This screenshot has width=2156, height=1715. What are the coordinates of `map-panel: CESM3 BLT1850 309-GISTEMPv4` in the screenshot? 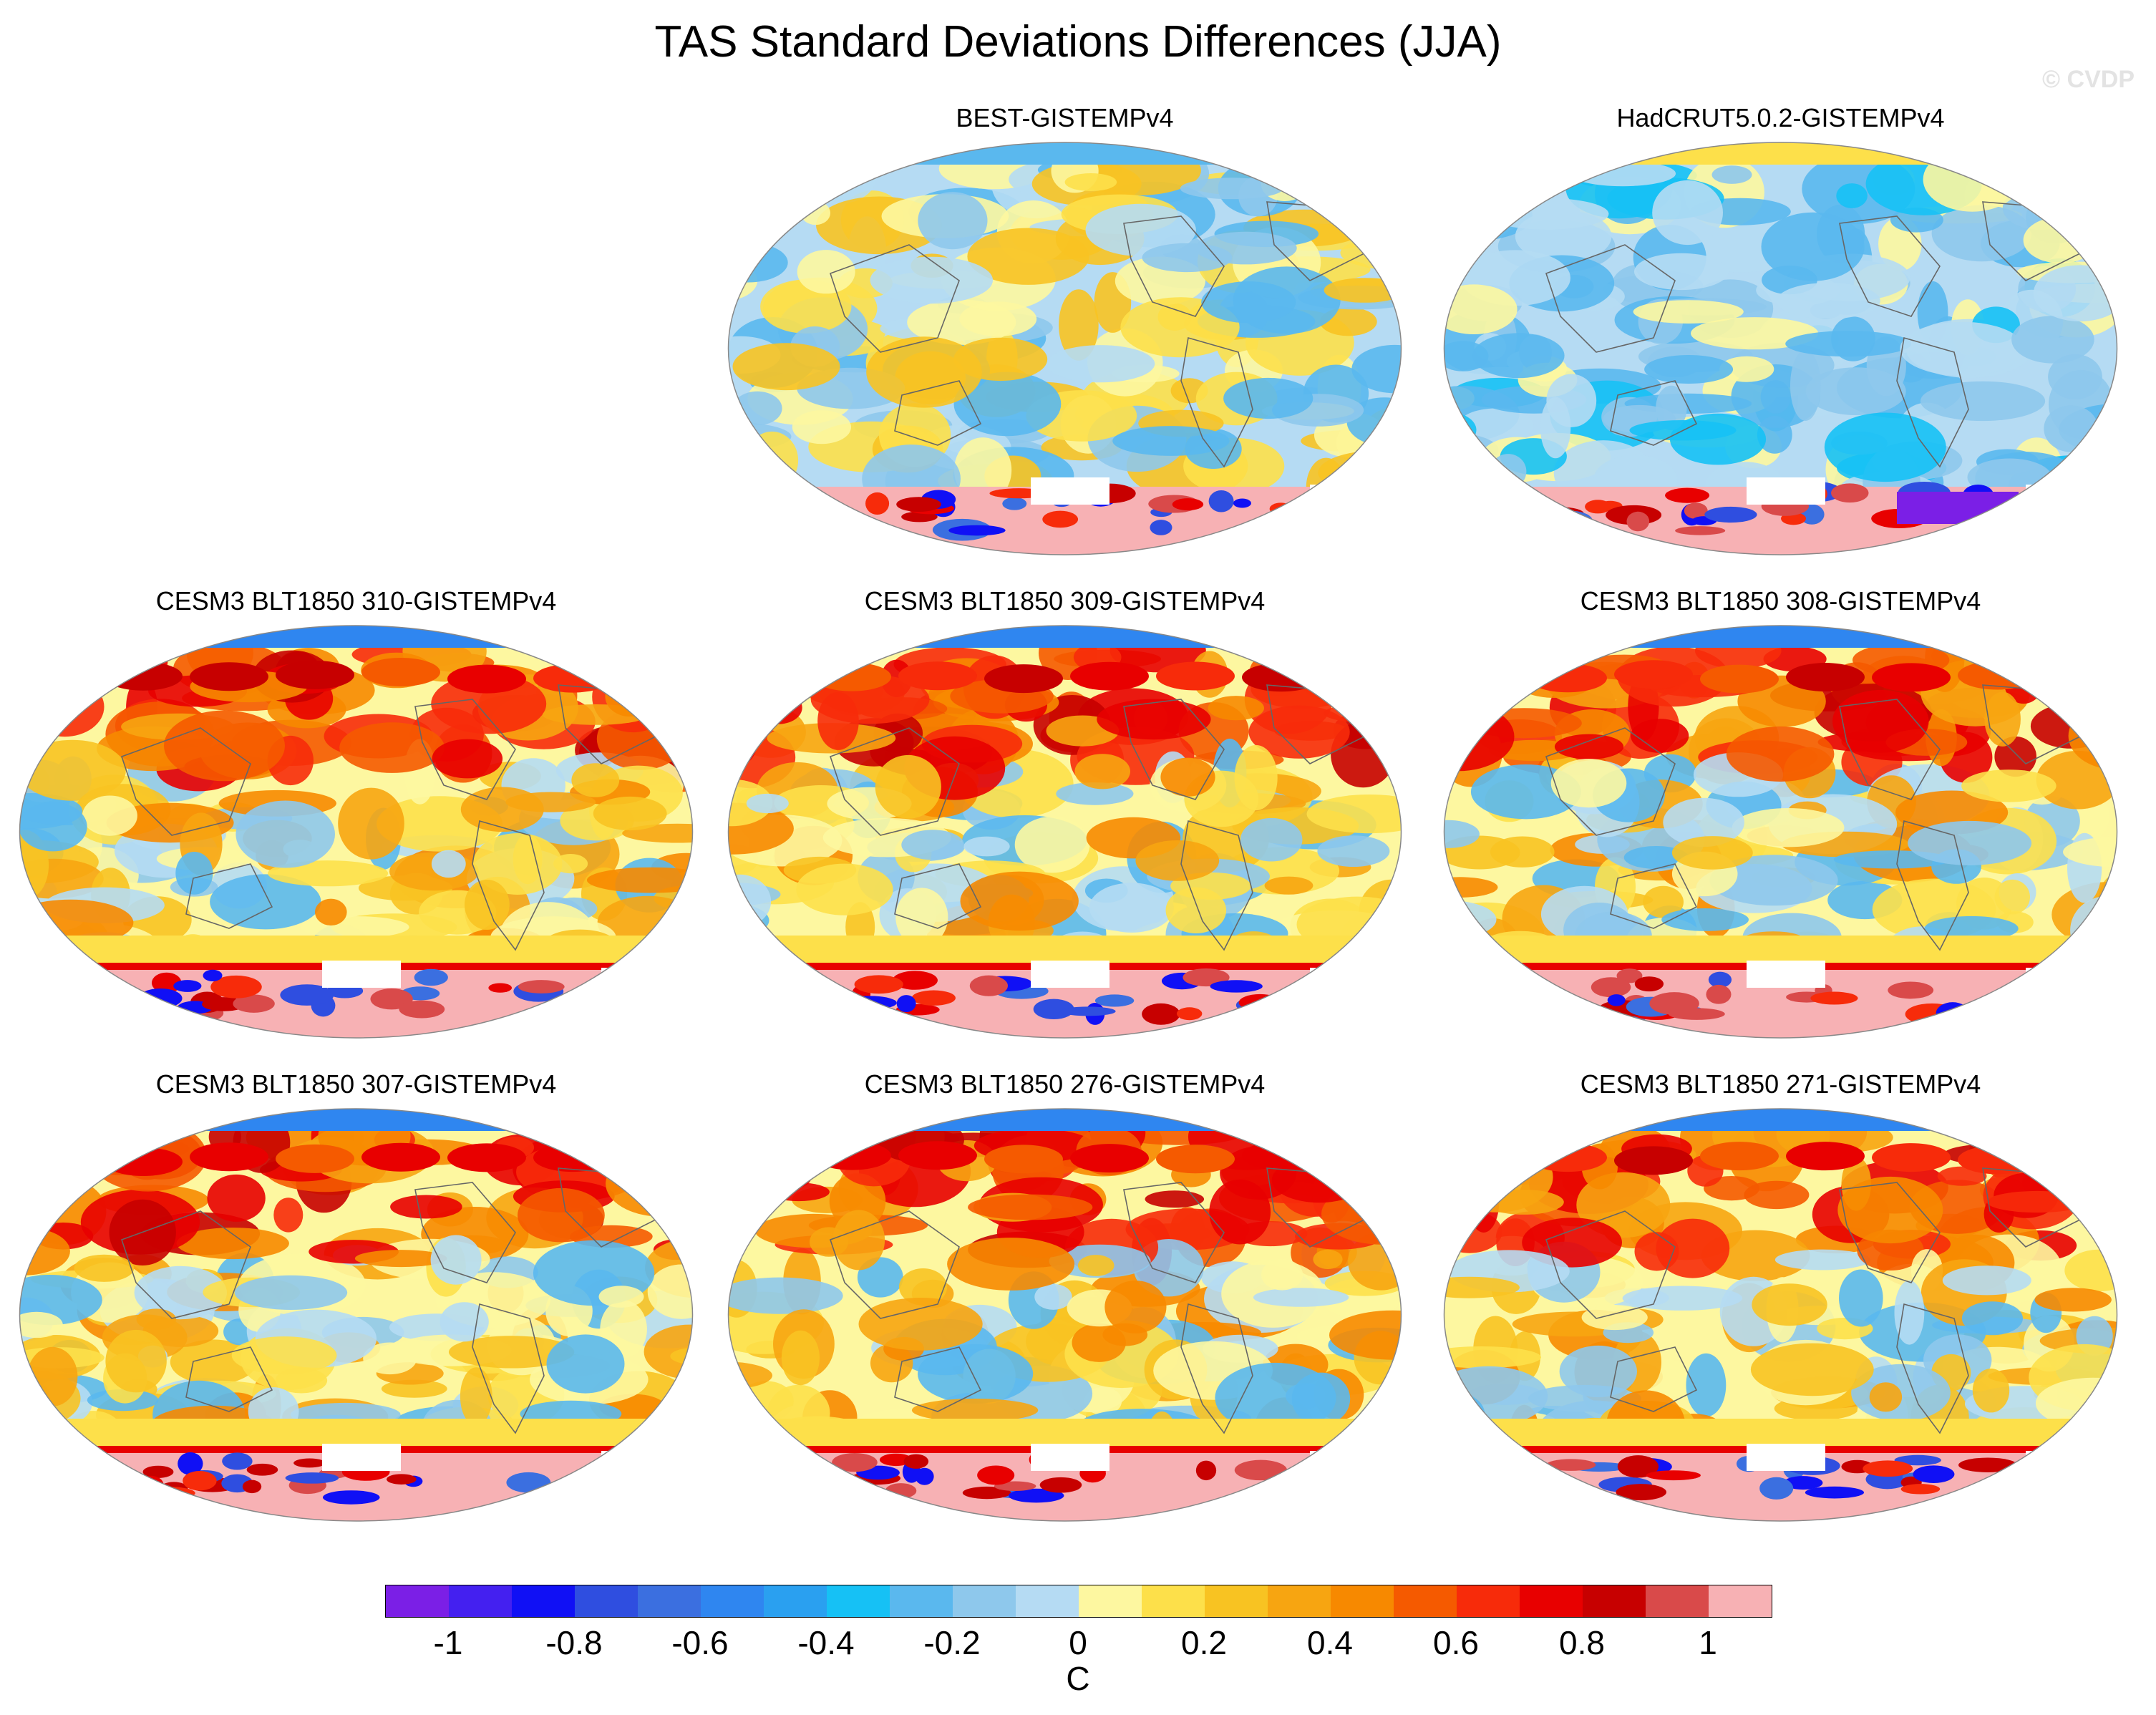 It's located at (1065, 814).